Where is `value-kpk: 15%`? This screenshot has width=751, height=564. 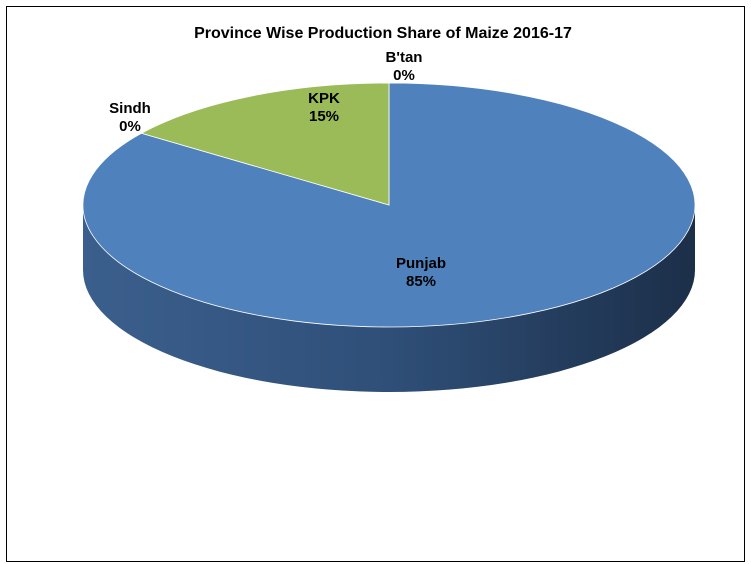 value-kpk: 15% is located at coordinates (324, 116).